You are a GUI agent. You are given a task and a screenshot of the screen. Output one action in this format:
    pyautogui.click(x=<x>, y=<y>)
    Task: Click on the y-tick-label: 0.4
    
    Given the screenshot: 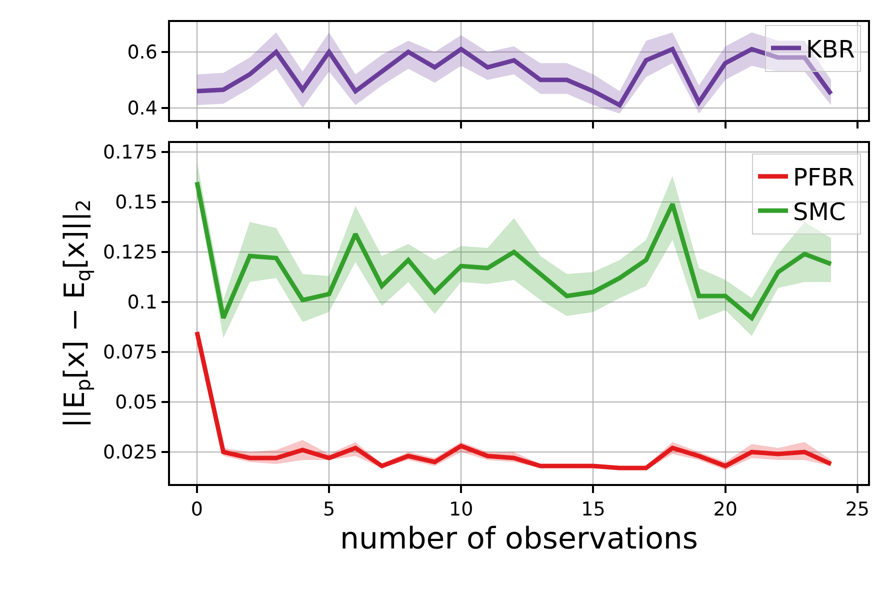 What is the action you would take?
    pyautogui.click(x=142, y=109)
    